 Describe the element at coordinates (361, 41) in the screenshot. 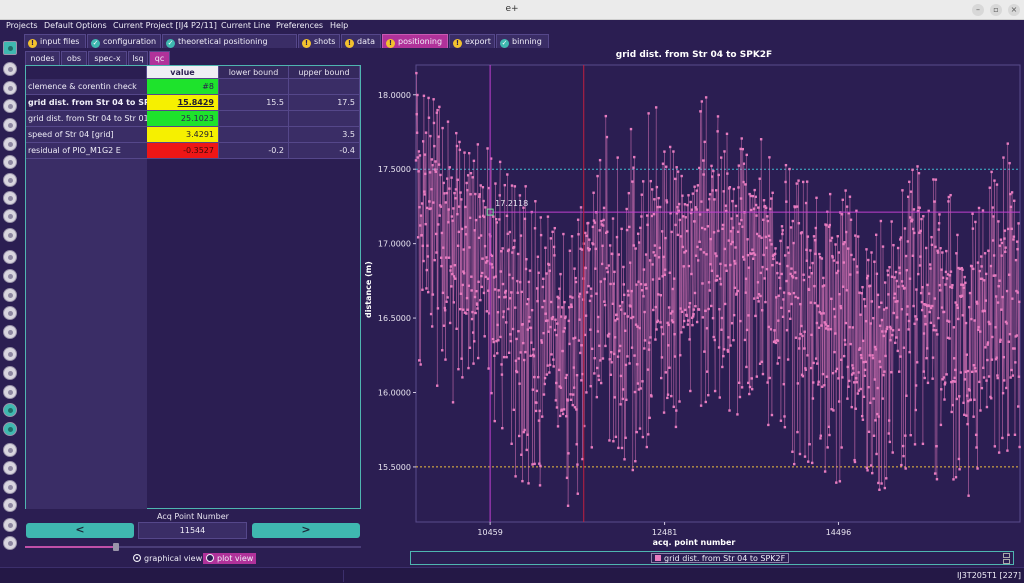

I see `tab-data: ! data` at that location.